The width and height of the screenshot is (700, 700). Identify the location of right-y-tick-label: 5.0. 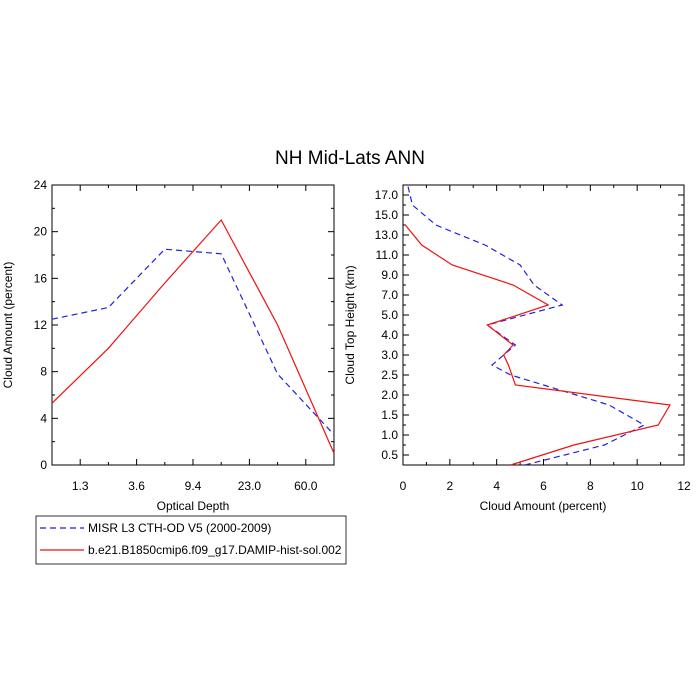
(389, 315).